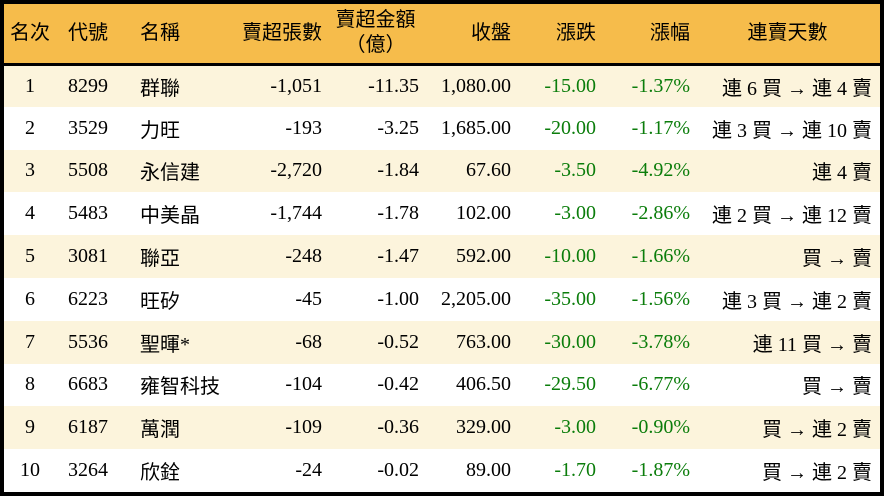  I want to click on cell-streak: 連 6 買 → 連 4 賣, so click(797, 88).